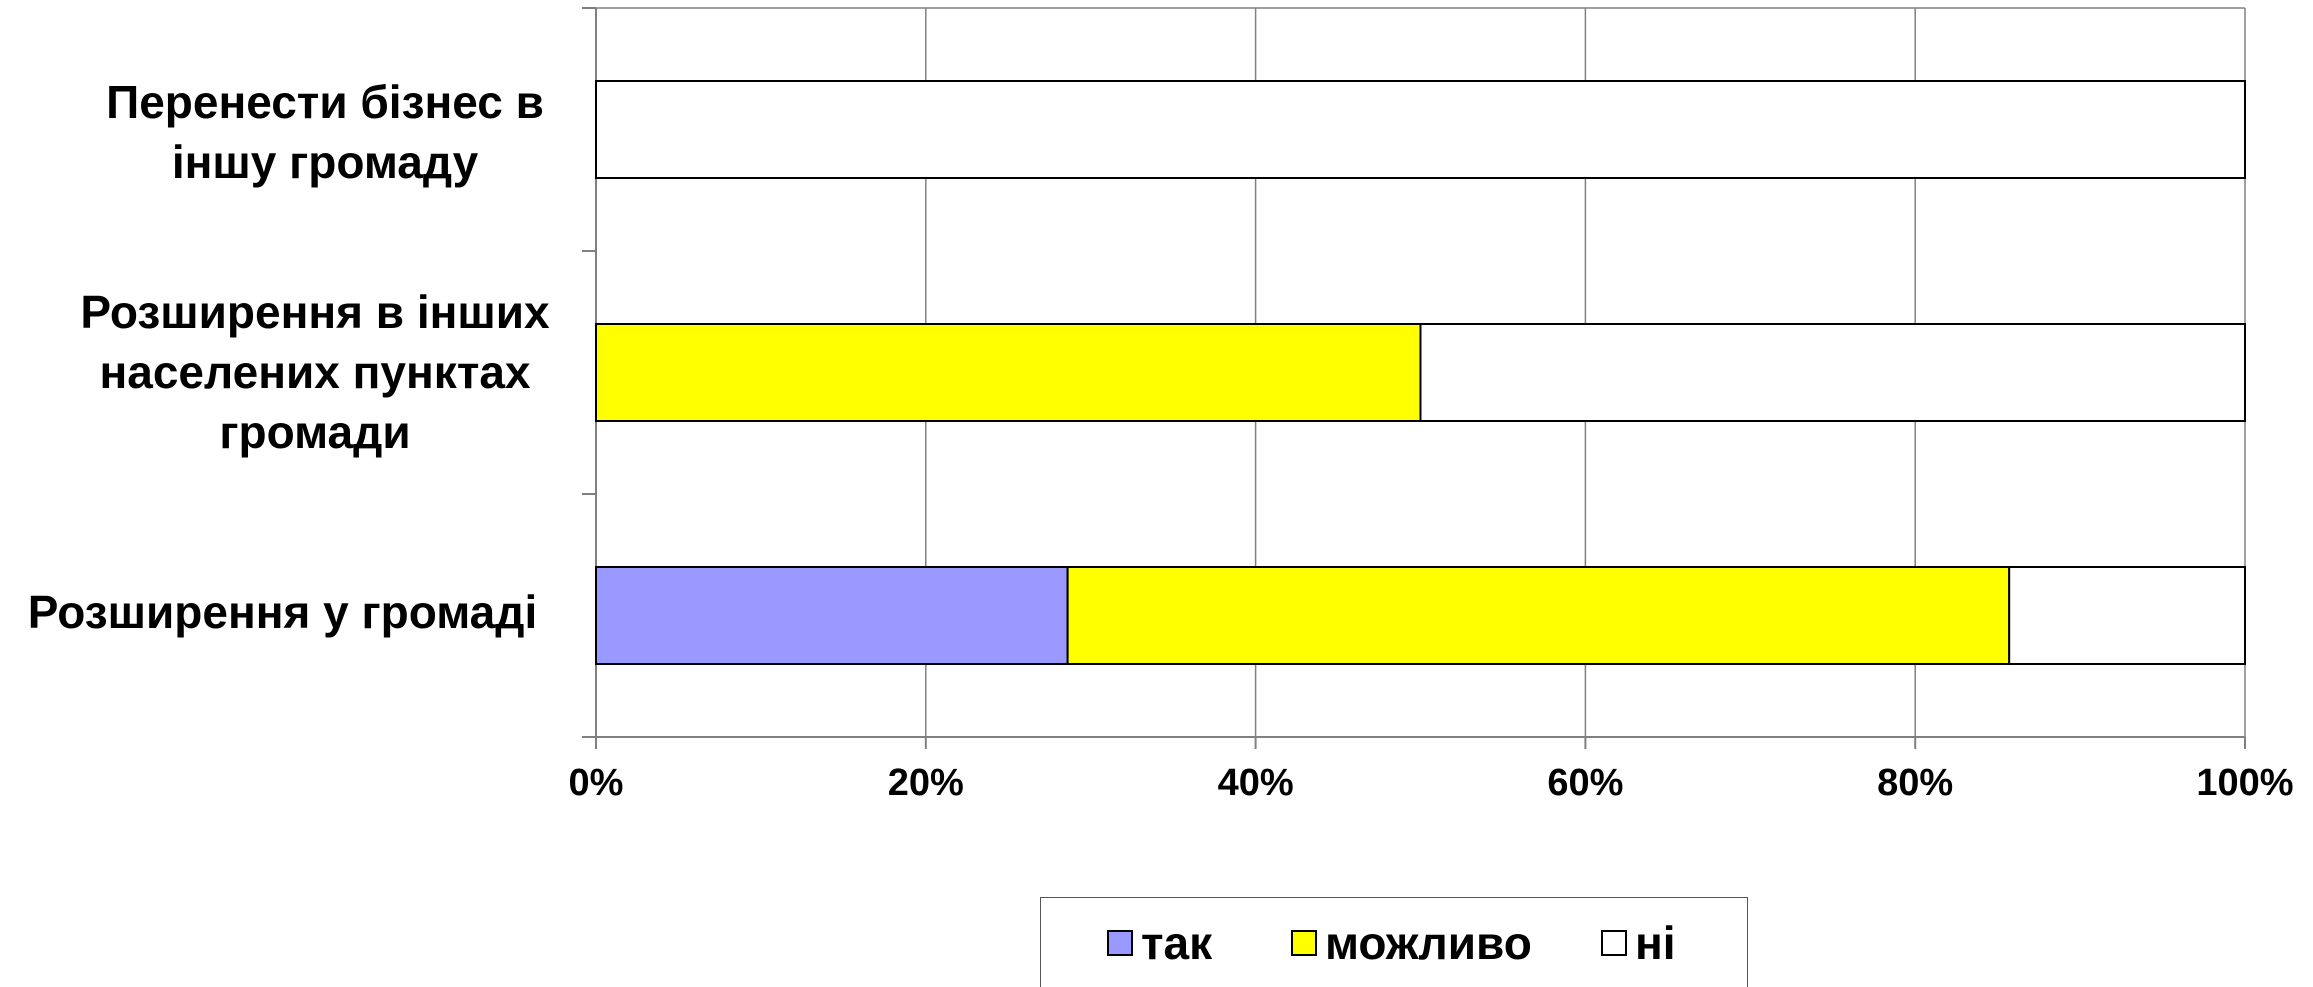  I want to click on legend-item-mozhlyvo: можливо, so click(1411, 943).